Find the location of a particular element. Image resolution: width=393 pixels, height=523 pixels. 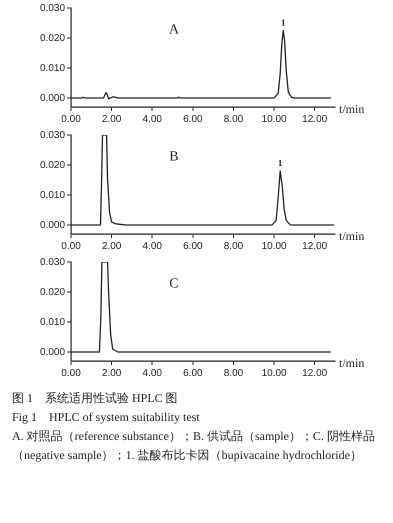

annotation: B is located at coordinates (174, 156).